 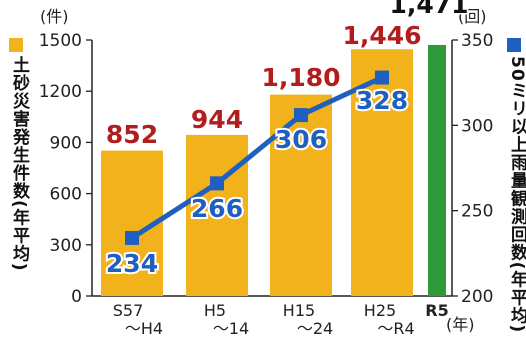 I want to click on x-tick-label: R5, so click(x=436, y=310).